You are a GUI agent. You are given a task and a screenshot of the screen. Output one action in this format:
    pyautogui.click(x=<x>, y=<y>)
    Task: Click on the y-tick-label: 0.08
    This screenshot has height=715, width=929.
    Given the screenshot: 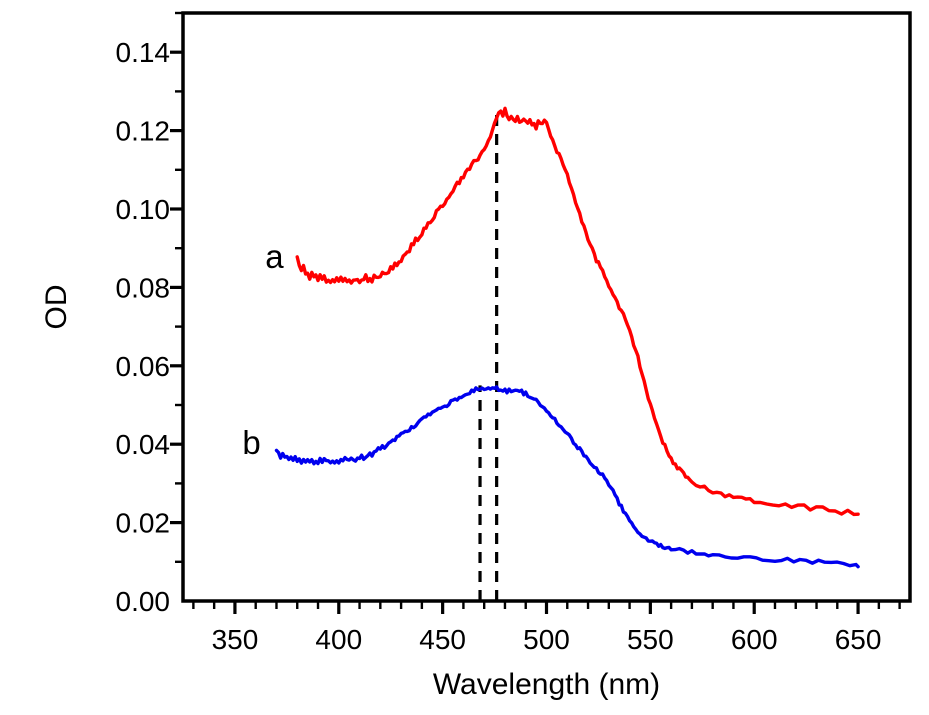 What is the action you would take?
    pyautogui.click(x=143, y=287)
    